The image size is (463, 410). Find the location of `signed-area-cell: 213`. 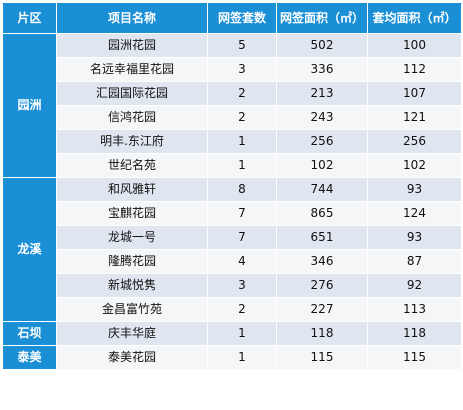

signed-area-cell: 213 is located at coordinates (322, 93).